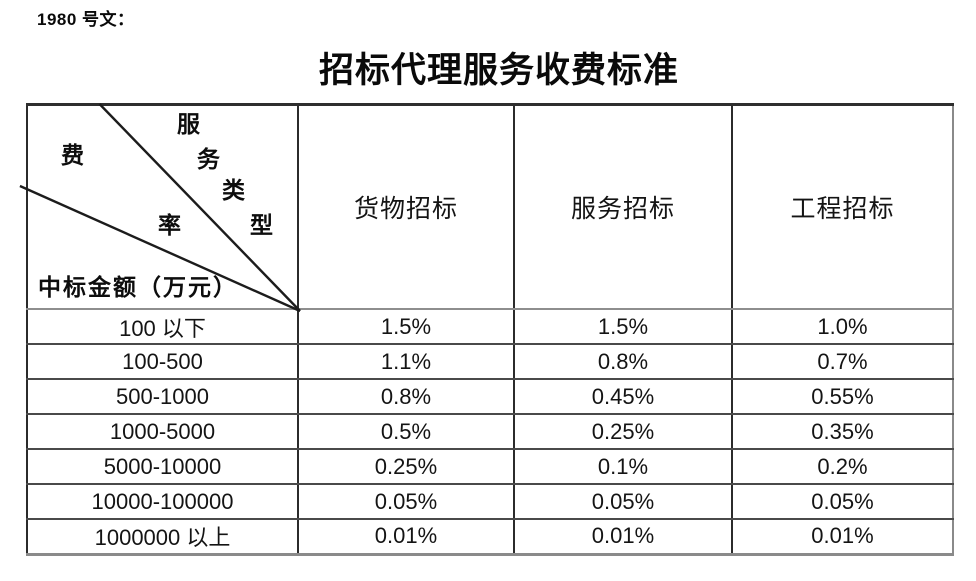 The width and height of the screenshot is (976, 581). What do you see at coordinates (842, 326) in the screenshot?
I see `rate-cell: 1.0%` at bounding box center [842, 326].